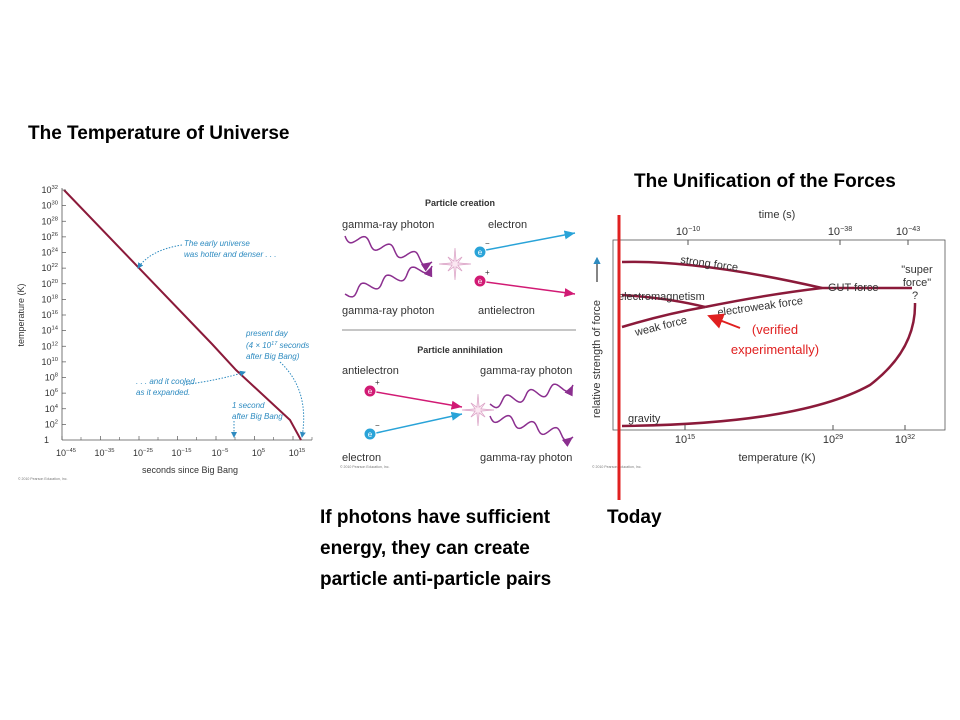 This screenshot has height=720, width=960. What do you see at coordinates (460, 203) in the screenshot?
I see `creation-title: Particle creation` at bounding box center [460, 203].